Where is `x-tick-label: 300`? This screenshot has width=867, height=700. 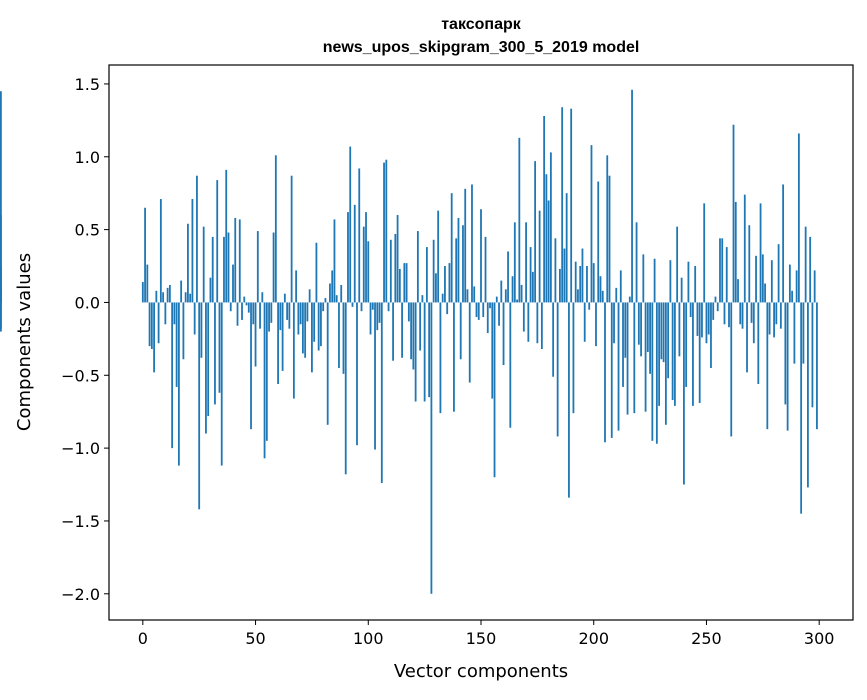
x-tick-label: 300 is located at coordinates (819, 638).